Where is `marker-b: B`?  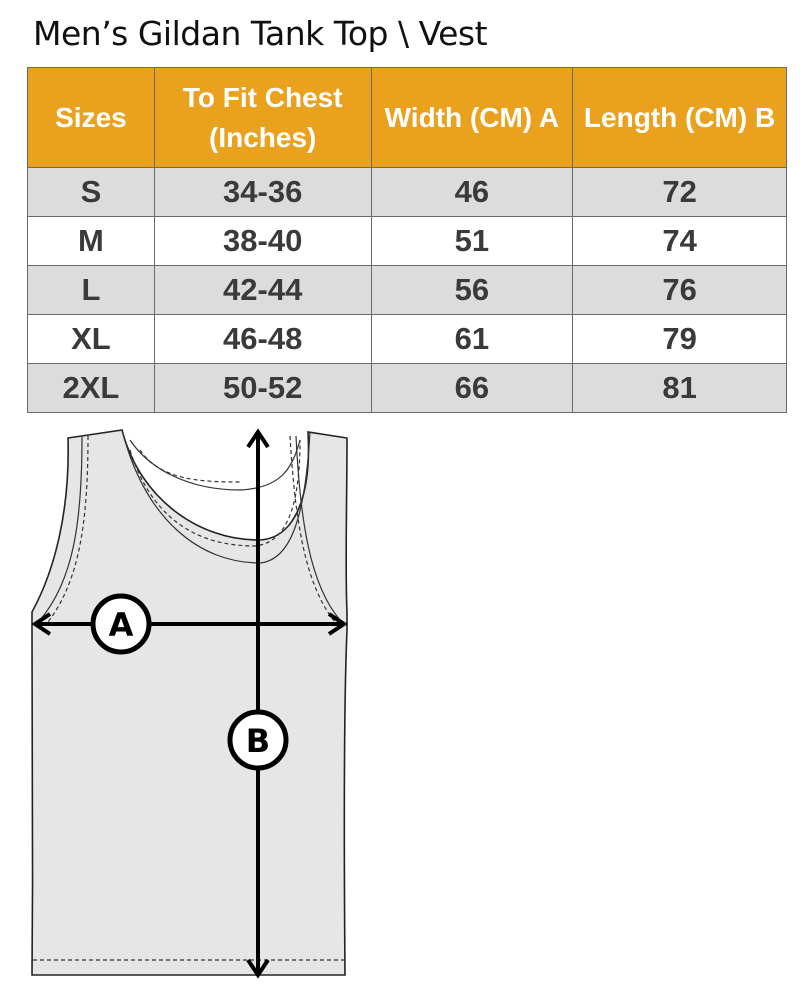
marker-b: B is located at coordinates (258, 740).